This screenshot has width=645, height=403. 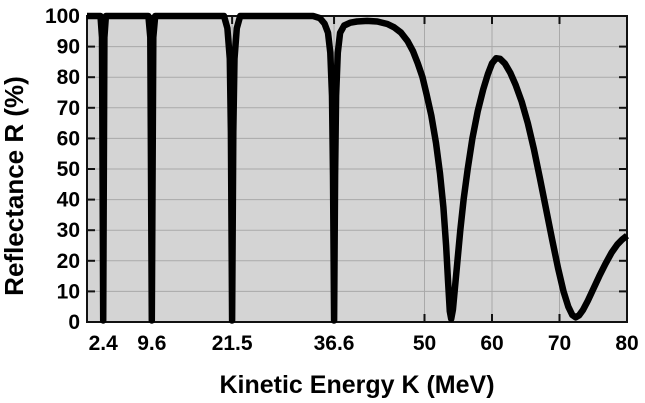 I want to click on x-tick-label: 70, so click(x=559, y=343).